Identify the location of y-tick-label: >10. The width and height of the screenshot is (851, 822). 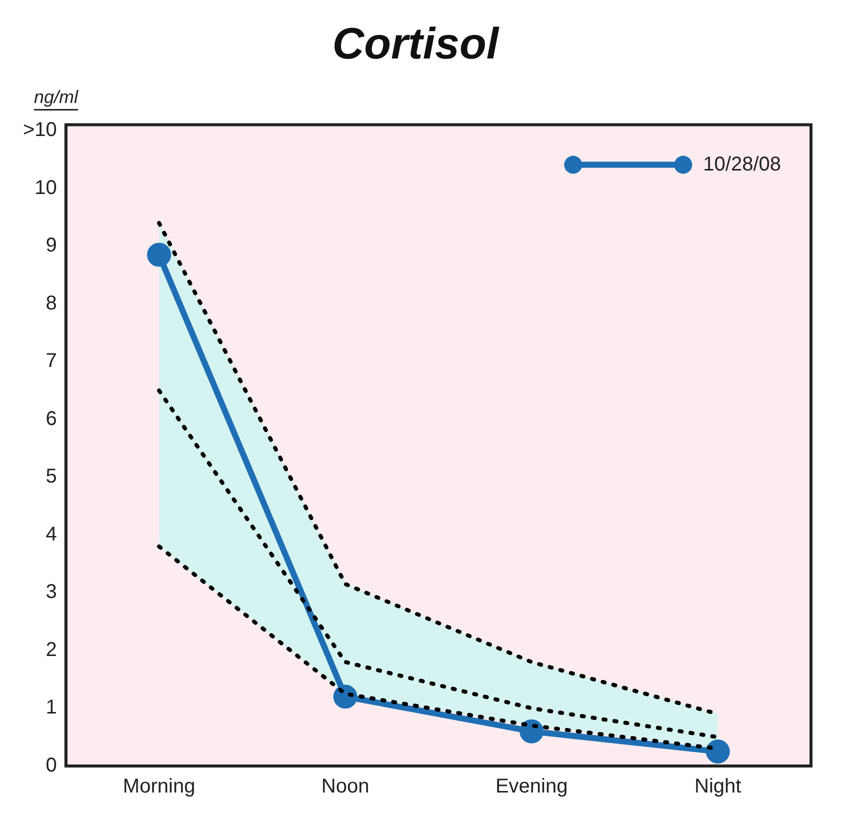
(39, 130).